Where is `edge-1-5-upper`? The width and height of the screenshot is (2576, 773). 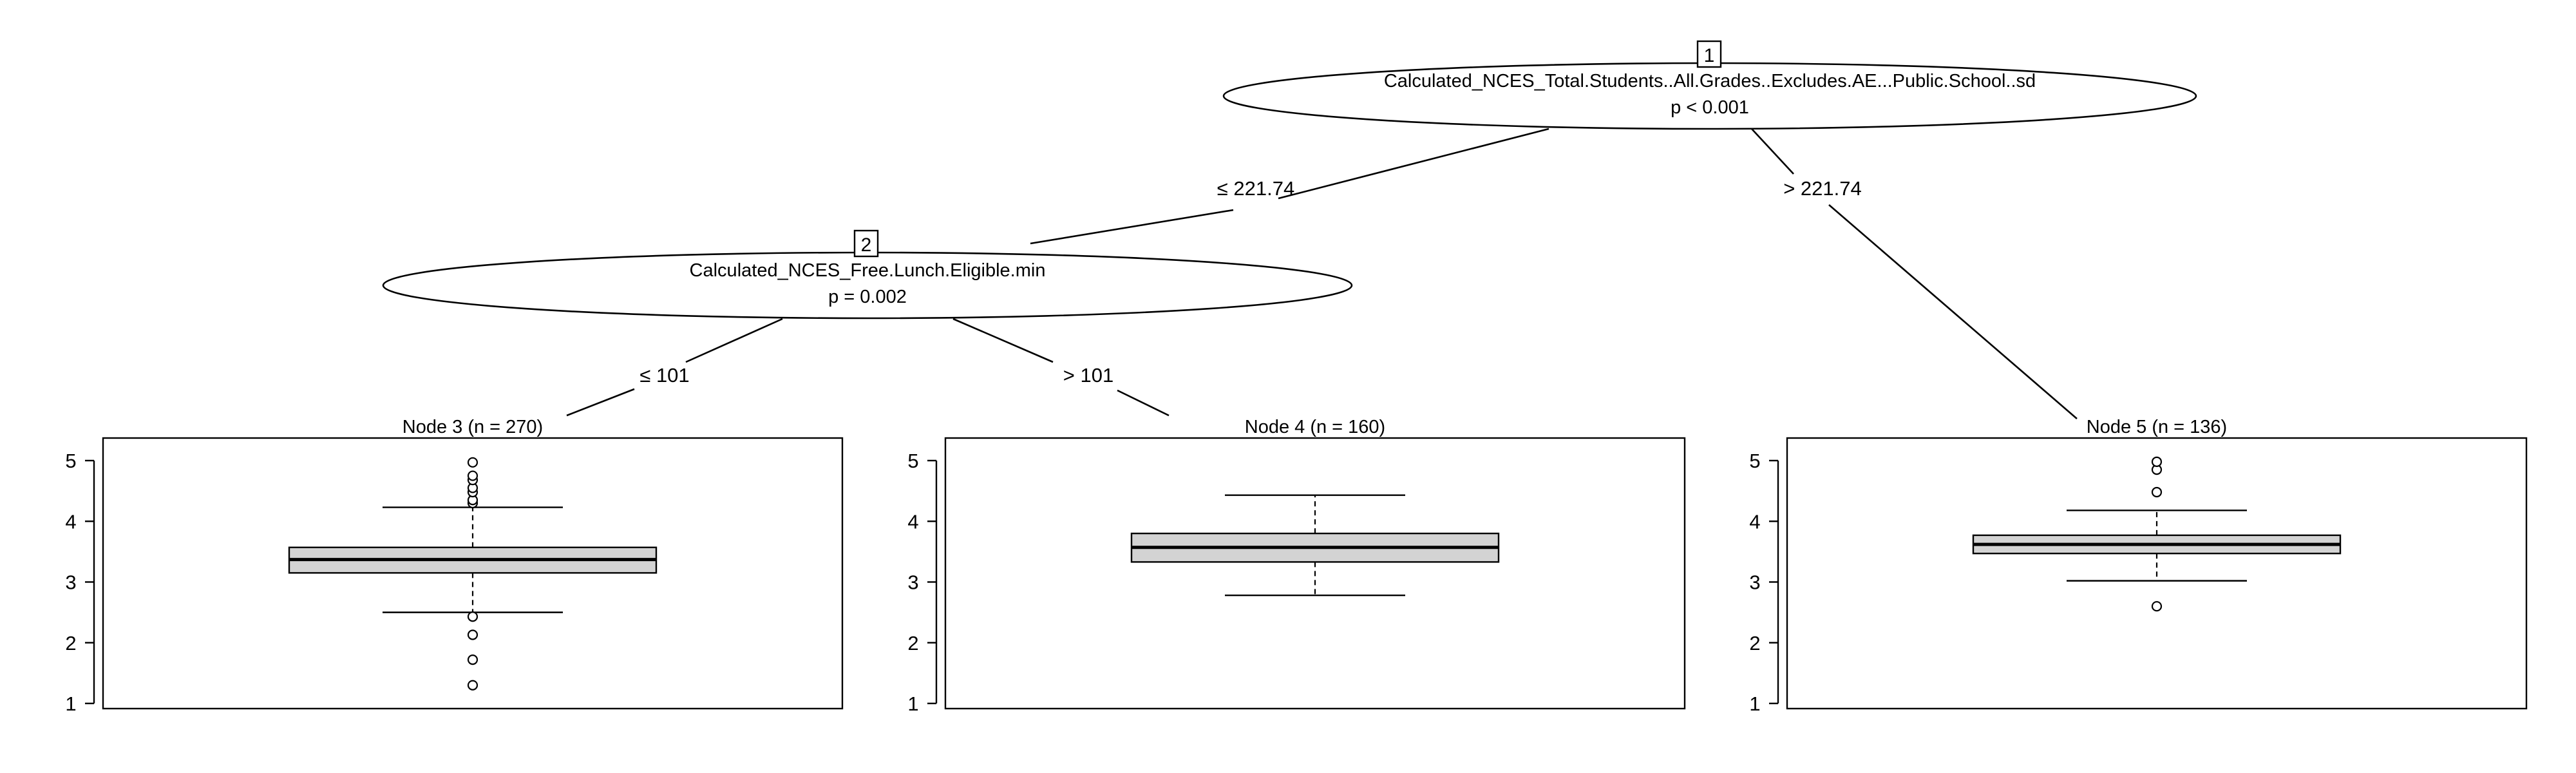
edge-1-5-upper is located at coordinates (1772, 151).